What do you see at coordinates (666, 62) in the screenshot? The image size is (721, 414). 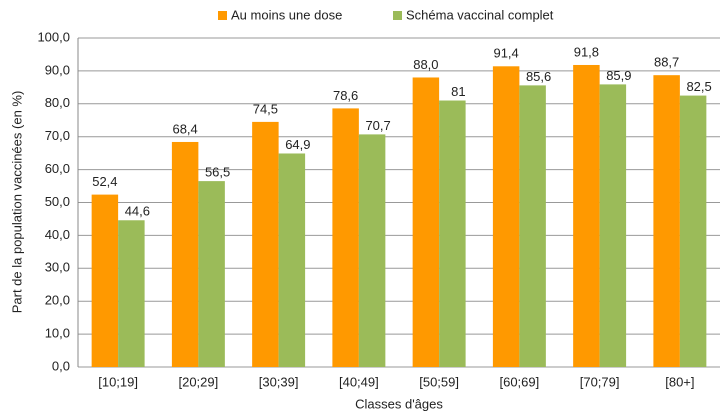 I see `data-label: 88,7` at bounding box center [666, 62].